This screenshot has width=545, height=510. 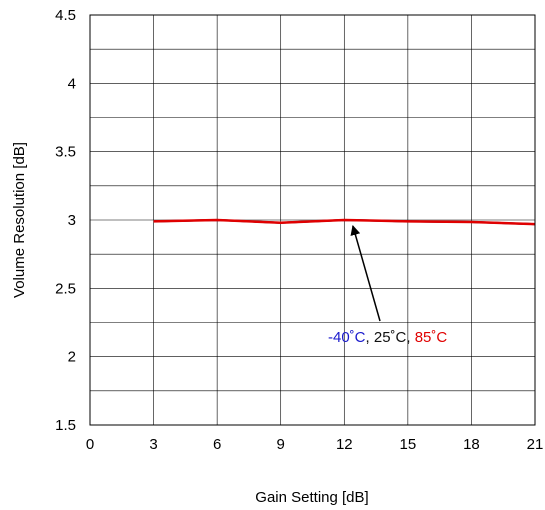 What do you see at coordinates (72, 357) in the screenshot?
I see `y-tick-label: 2` at bounding box center [72, 357].